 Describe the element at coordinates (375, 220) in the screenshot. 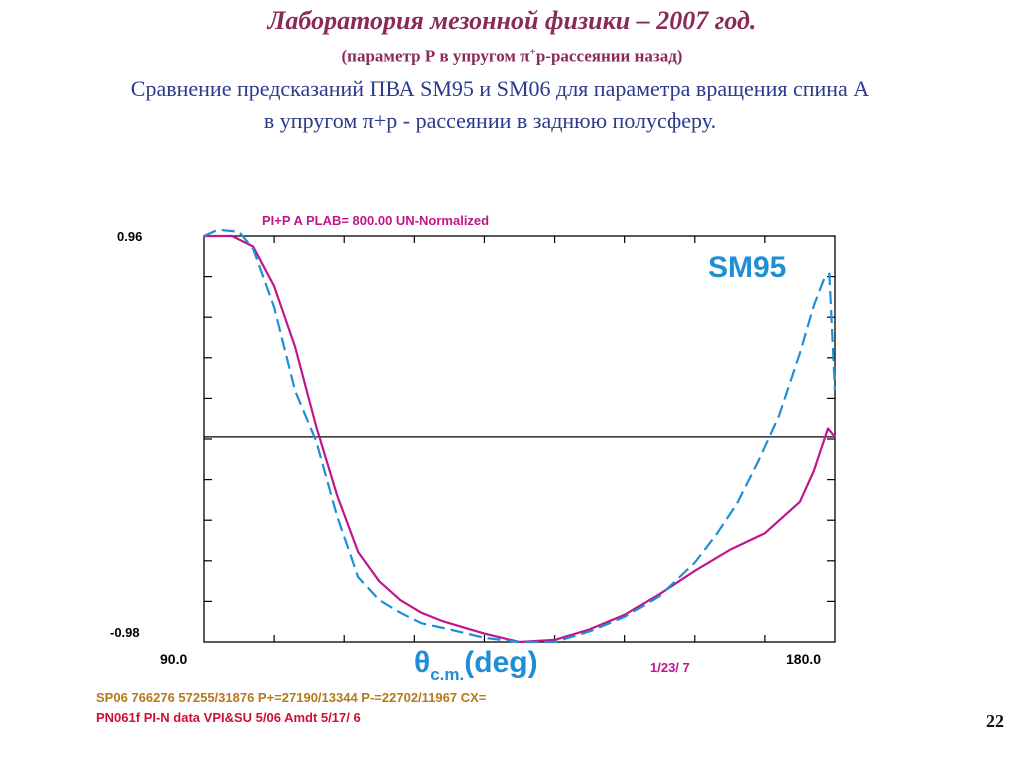

I see `chart-title: PI+P A PLAB= 800.00 UN-Normalized` at that location.